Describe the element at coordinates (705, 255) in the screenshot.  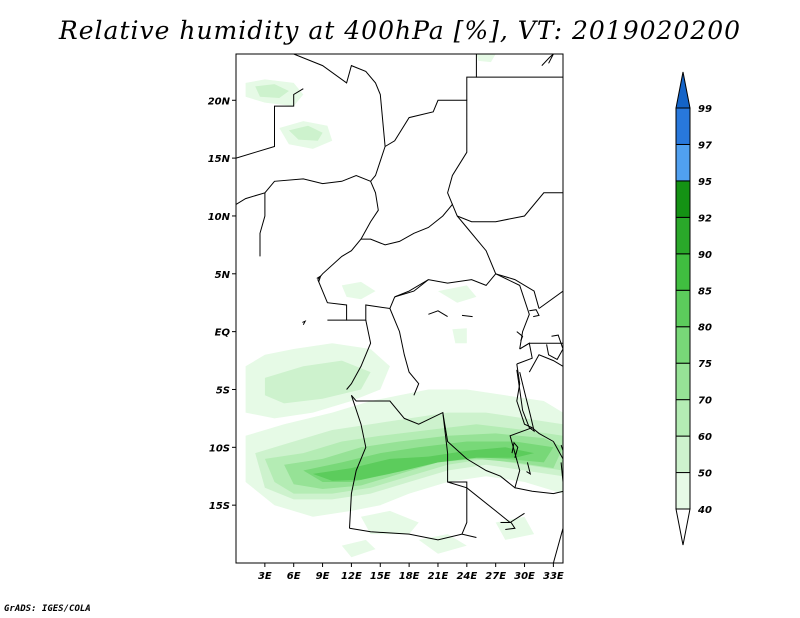
I see `colorbar-label: 90` at that location.